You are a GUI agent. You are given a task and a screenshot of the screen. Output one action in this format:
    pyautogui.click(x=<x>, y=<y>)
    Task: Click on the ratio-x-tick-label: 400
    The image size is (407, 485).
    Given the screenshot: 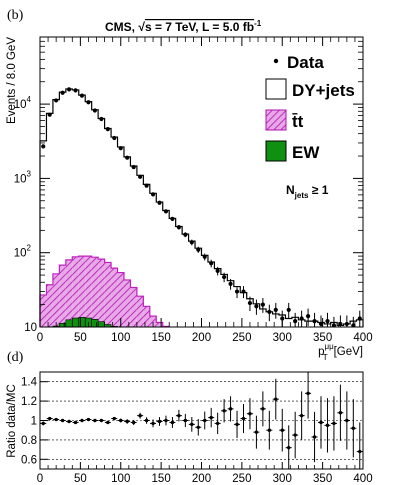 What is the action you would take?
    pyautogui.click(x=362, y=479)
    